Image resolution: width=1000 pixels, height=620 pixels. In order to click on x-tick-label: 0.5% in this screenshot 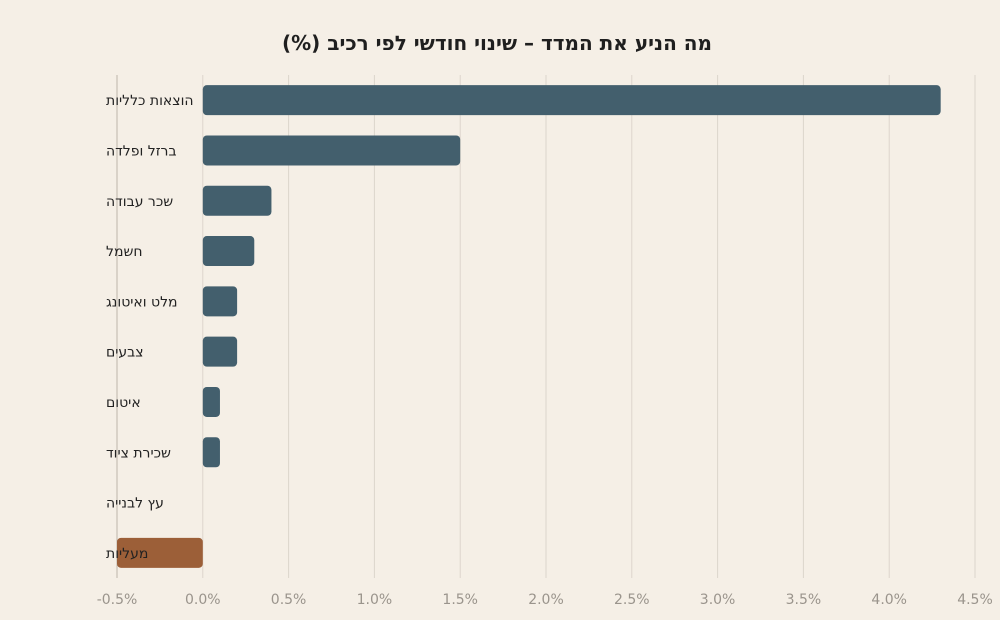, I will do `click(289, 600)`.